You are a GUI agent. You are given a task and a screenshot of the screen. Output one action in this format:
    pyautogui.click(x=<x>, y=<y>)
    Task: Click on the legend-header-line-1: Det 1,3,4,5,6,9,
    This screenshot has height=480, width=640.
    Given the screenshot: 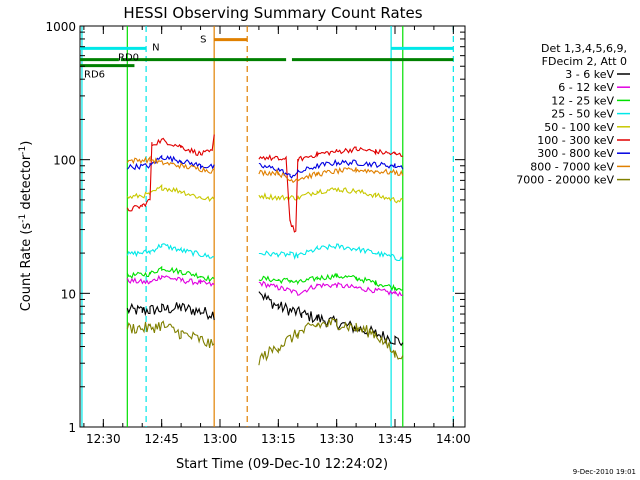 What is the action you would take?
    pyautogui.click(x=584, y=48)
    